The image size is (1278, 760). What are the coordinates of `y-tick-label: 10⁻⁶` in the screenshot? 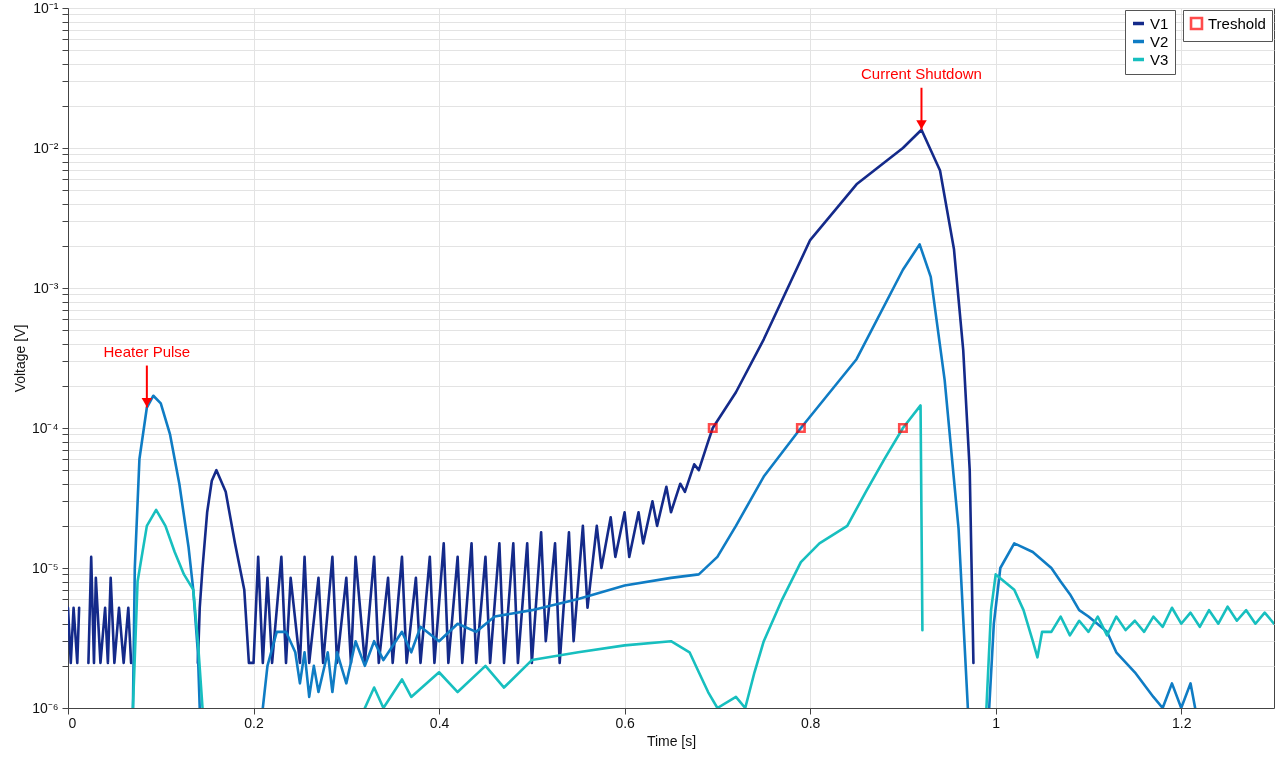 It's located at (45, 707).